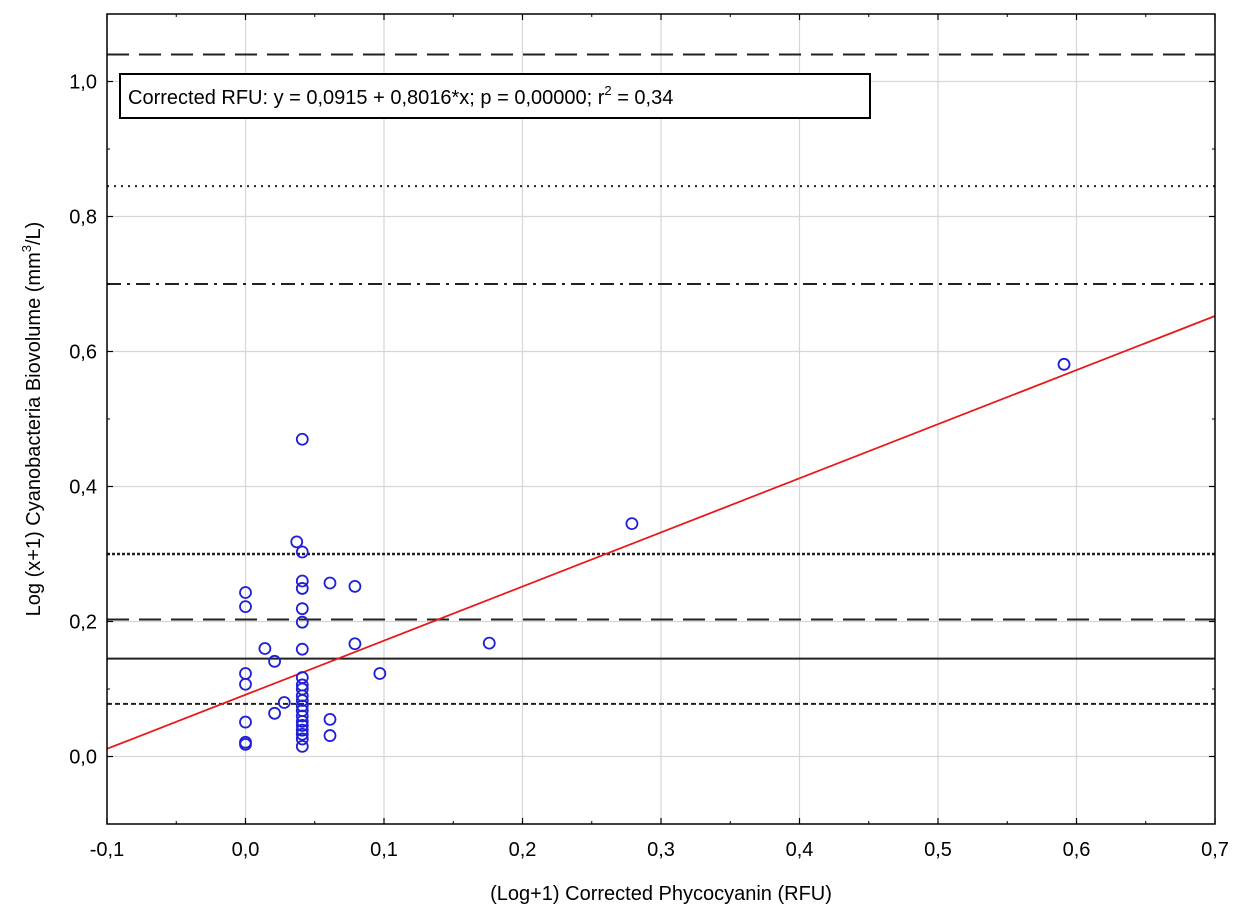 This screenshot has width=1237, height=912. I want to click on x-tick-label: -0,1, so click(107, 850).